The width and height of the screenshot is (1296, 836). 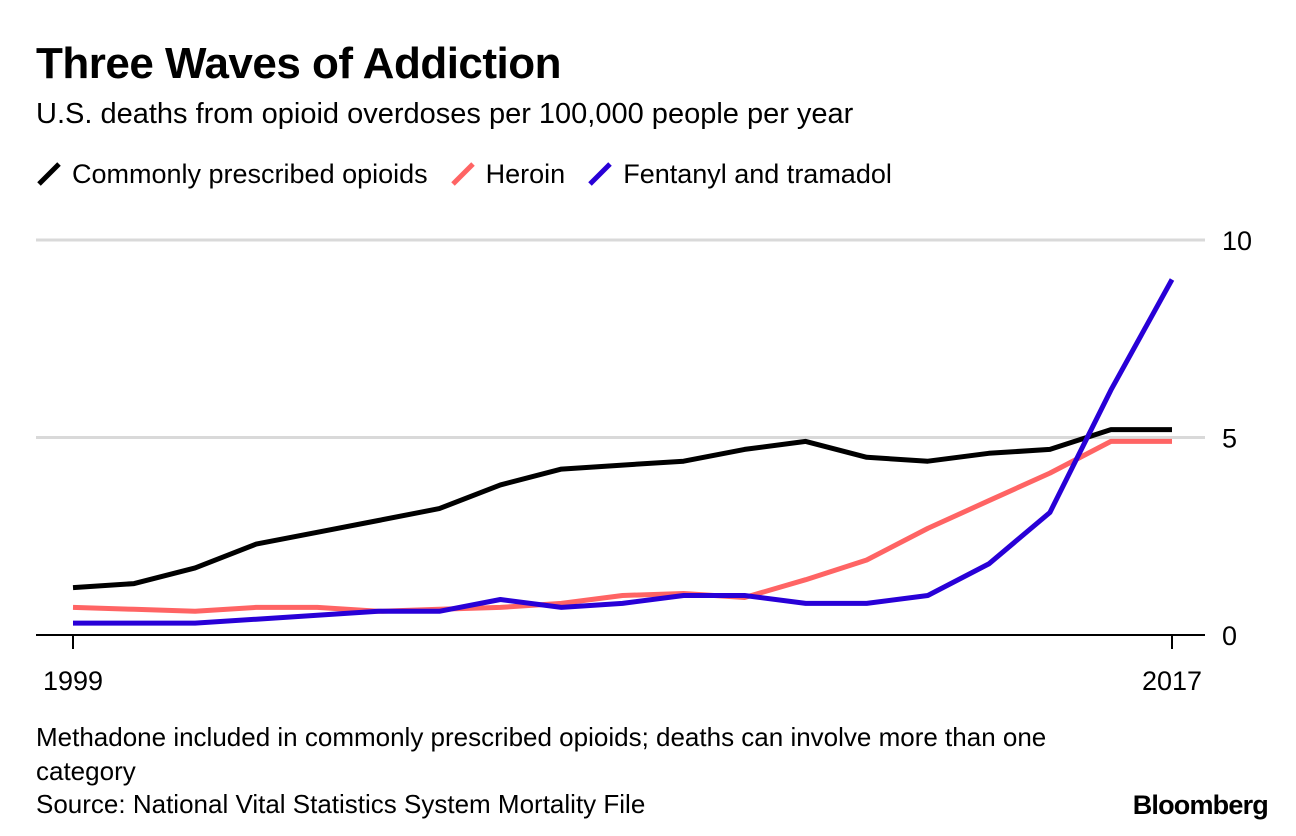 What do you see at coordinates (1172, 681) in the screenshot?
I see `x-tick-label: 2017` at bounding box center [1172, 681].